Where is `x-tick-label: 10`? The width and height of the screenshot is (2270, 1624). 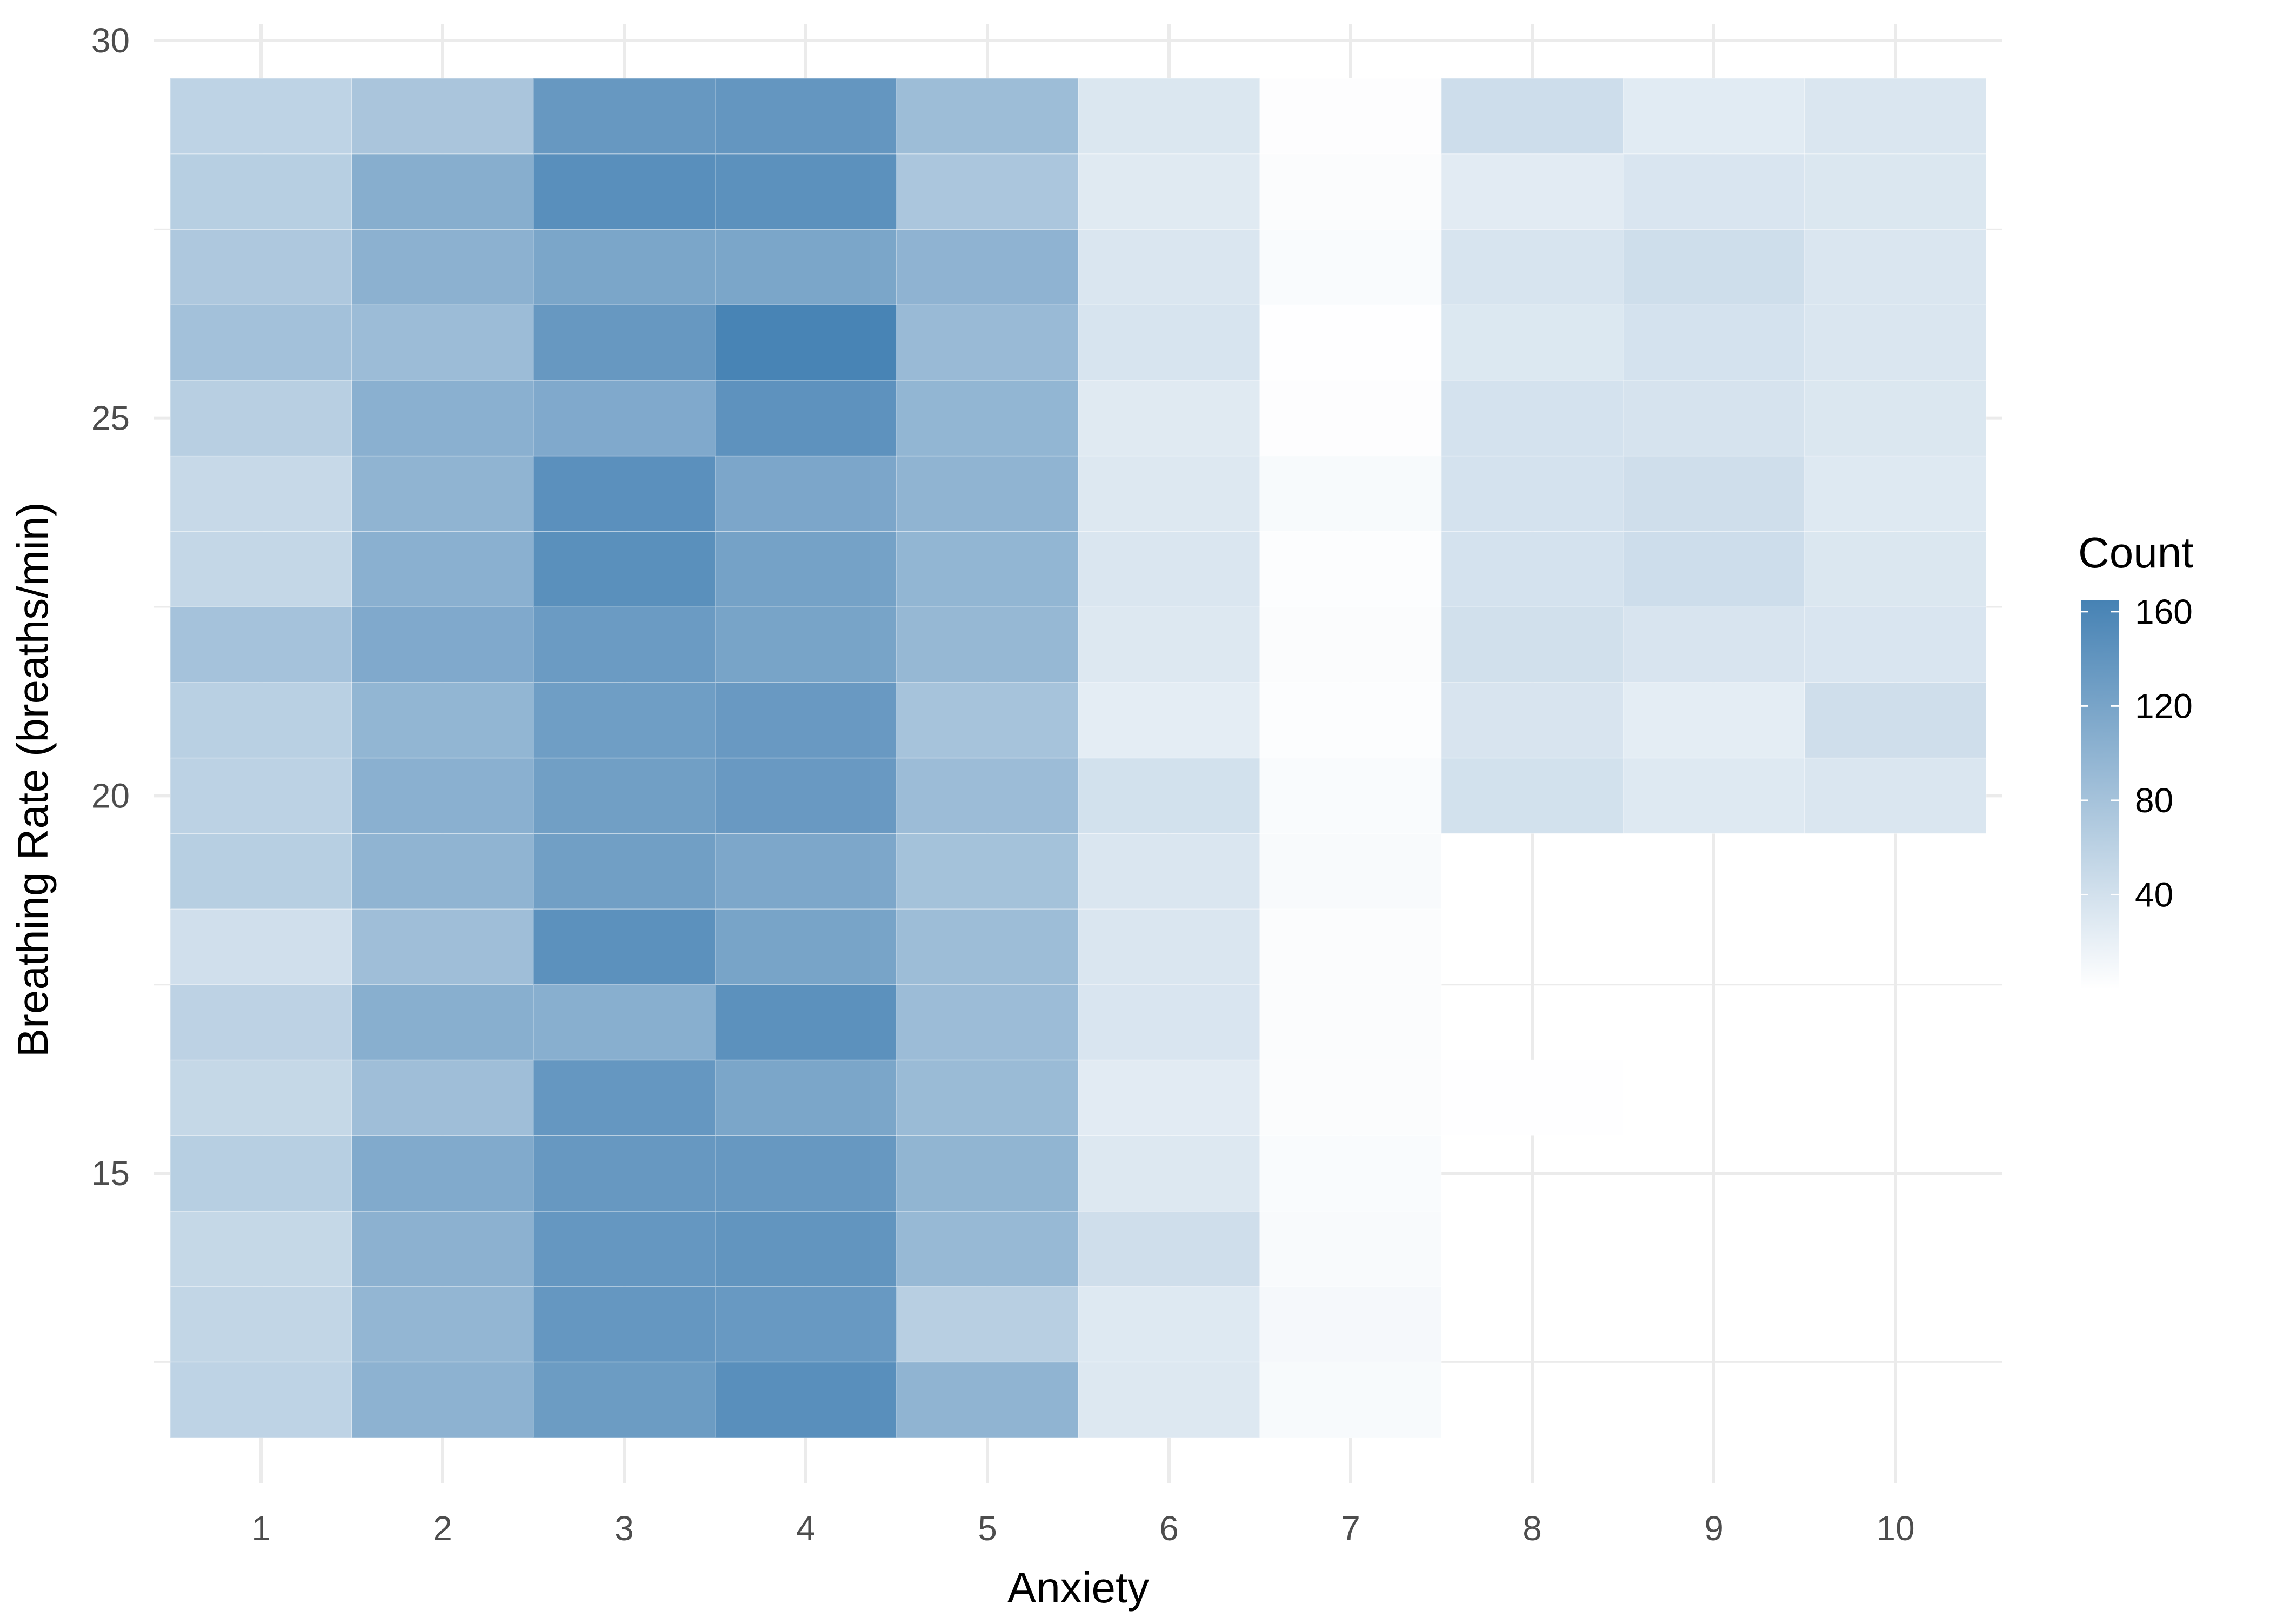 x-tick-label: 10 is located at coordinates (1895, 1529).